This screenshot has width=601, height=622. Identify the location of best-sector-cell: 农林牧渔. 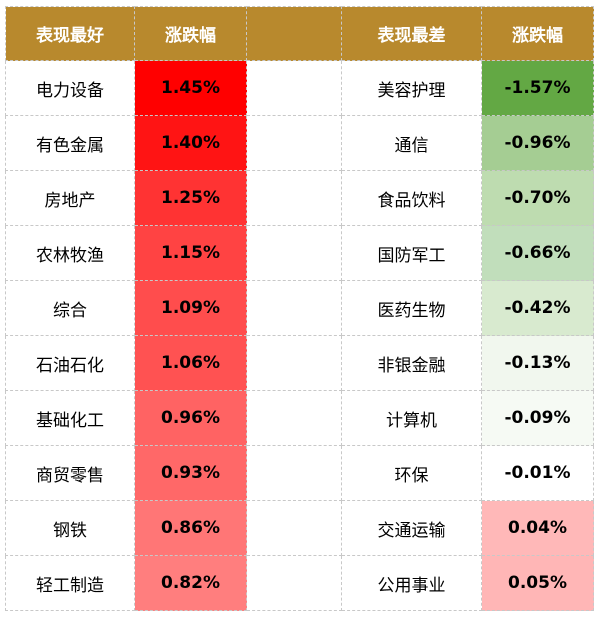
(70, 253).